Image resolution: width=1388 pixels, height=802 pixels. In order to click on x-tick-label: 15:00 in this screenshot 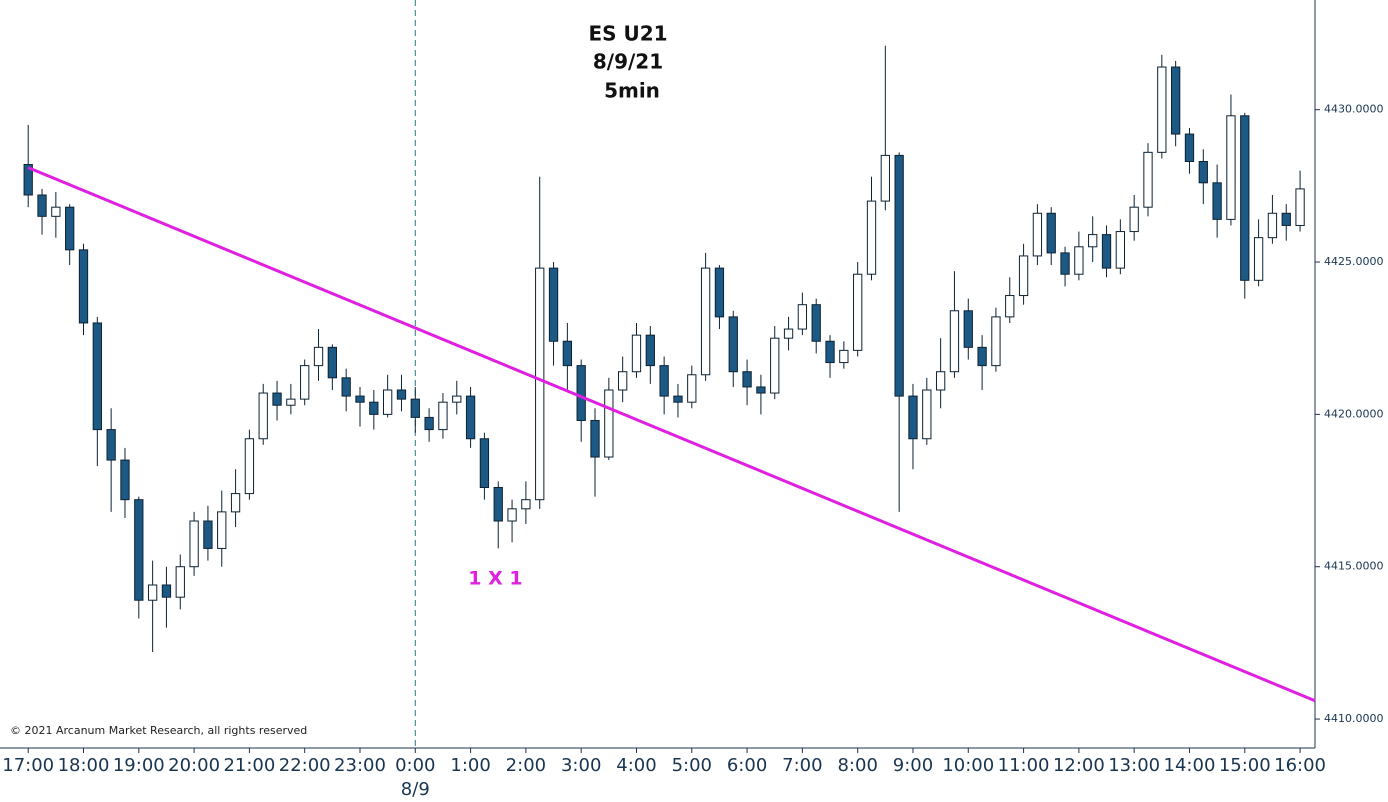, I will do `click(1245, 765)`.